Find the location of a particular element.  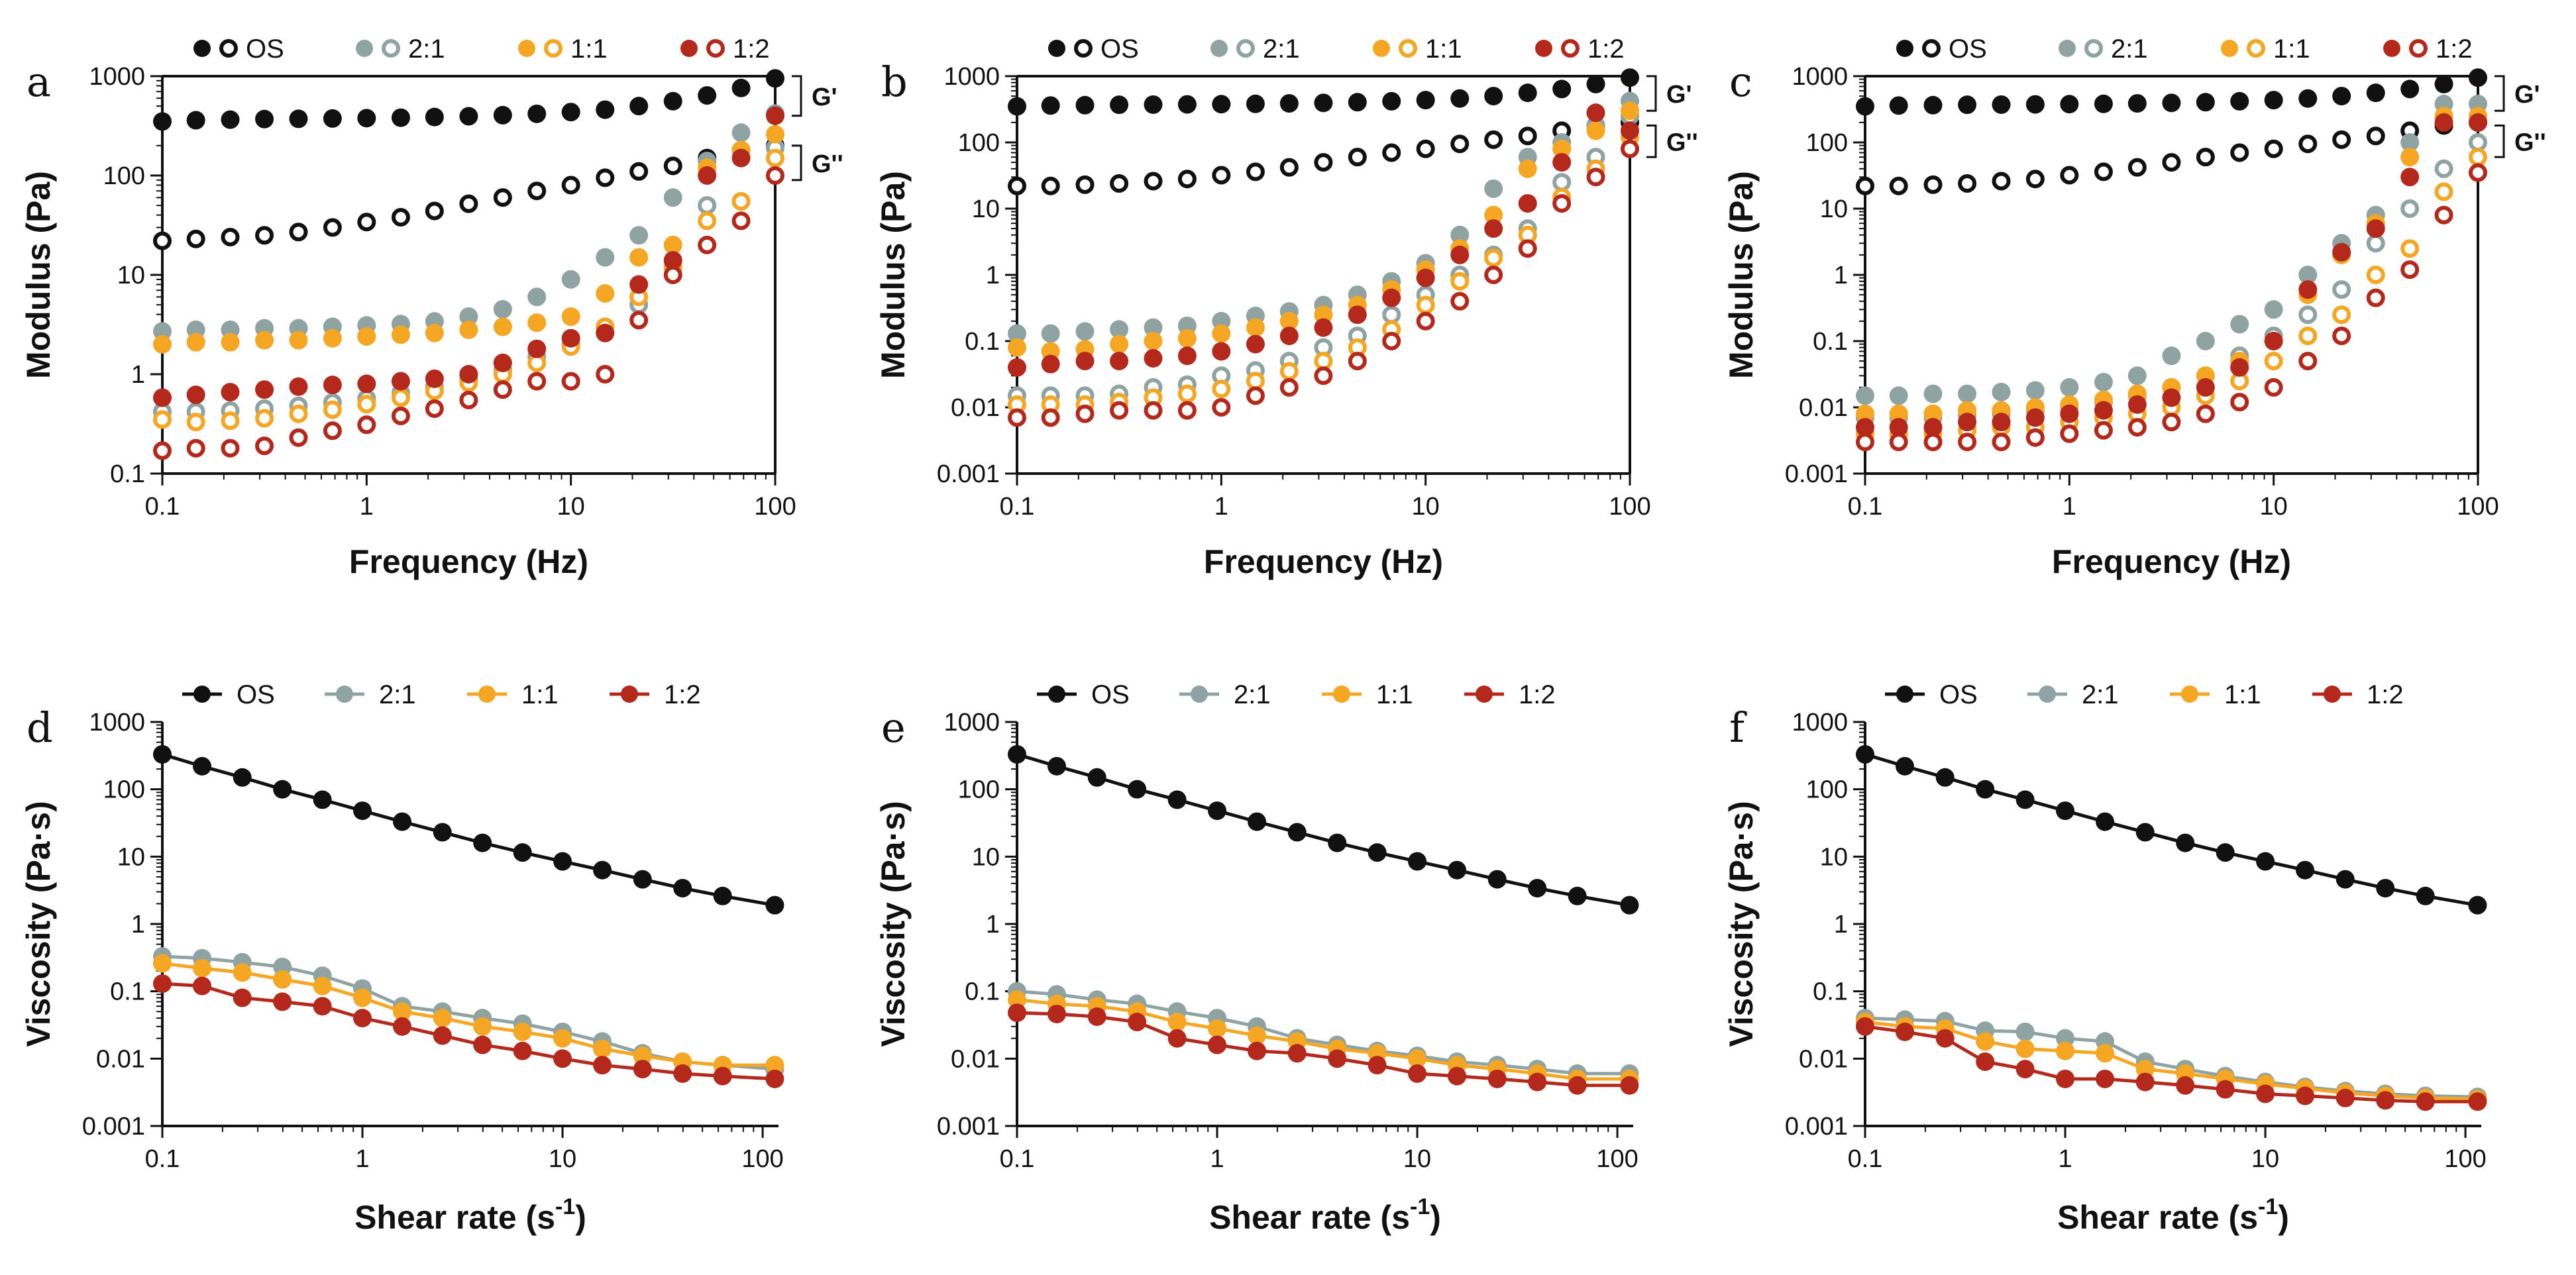

series-1-2-g-double-prime is located at coordinates (468, 313).